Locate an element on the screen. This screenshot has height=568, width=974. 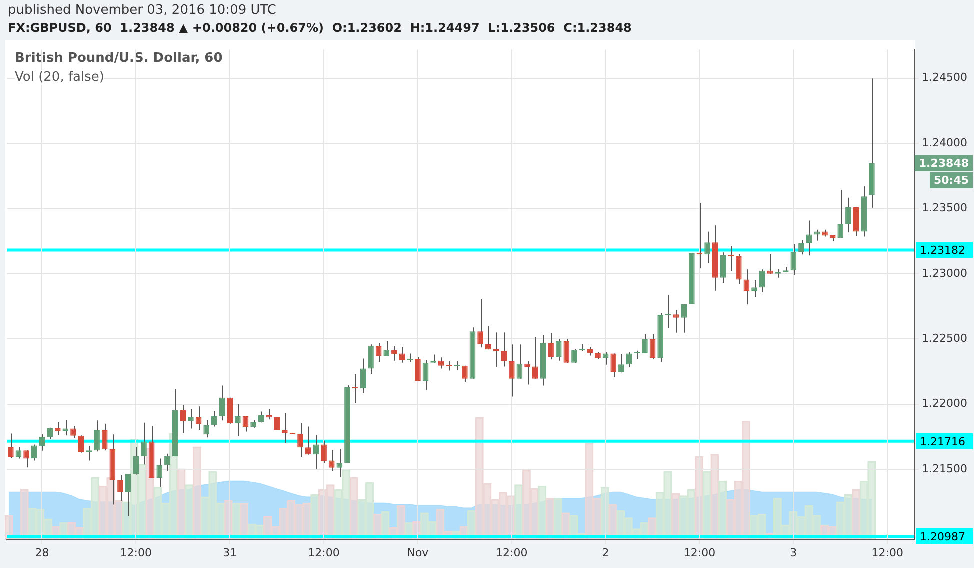
text: 1.23848 is located at coordinates (944, 163).